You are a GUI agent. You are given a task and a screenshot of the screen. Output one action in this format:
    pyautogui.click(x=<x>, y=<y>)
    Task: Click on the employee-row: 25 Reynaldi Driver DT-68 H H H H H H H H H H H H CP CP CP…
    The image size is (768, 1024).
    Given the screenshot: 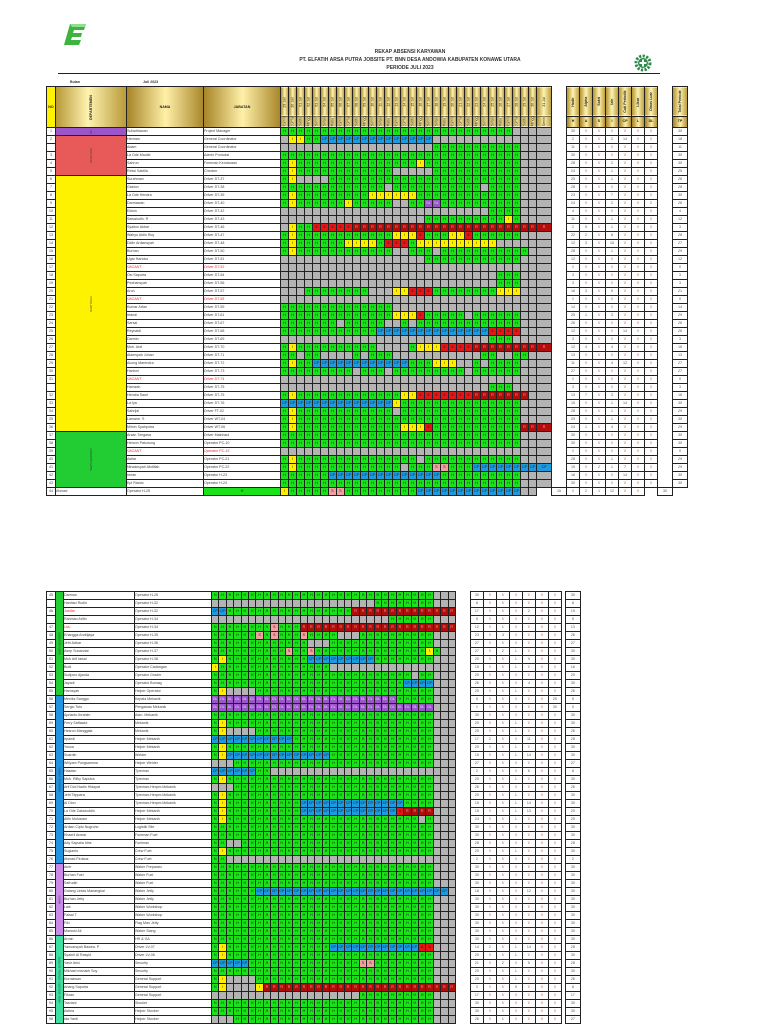 What is the action you would take?
    pyautogui.click(x=367, y=331)
    